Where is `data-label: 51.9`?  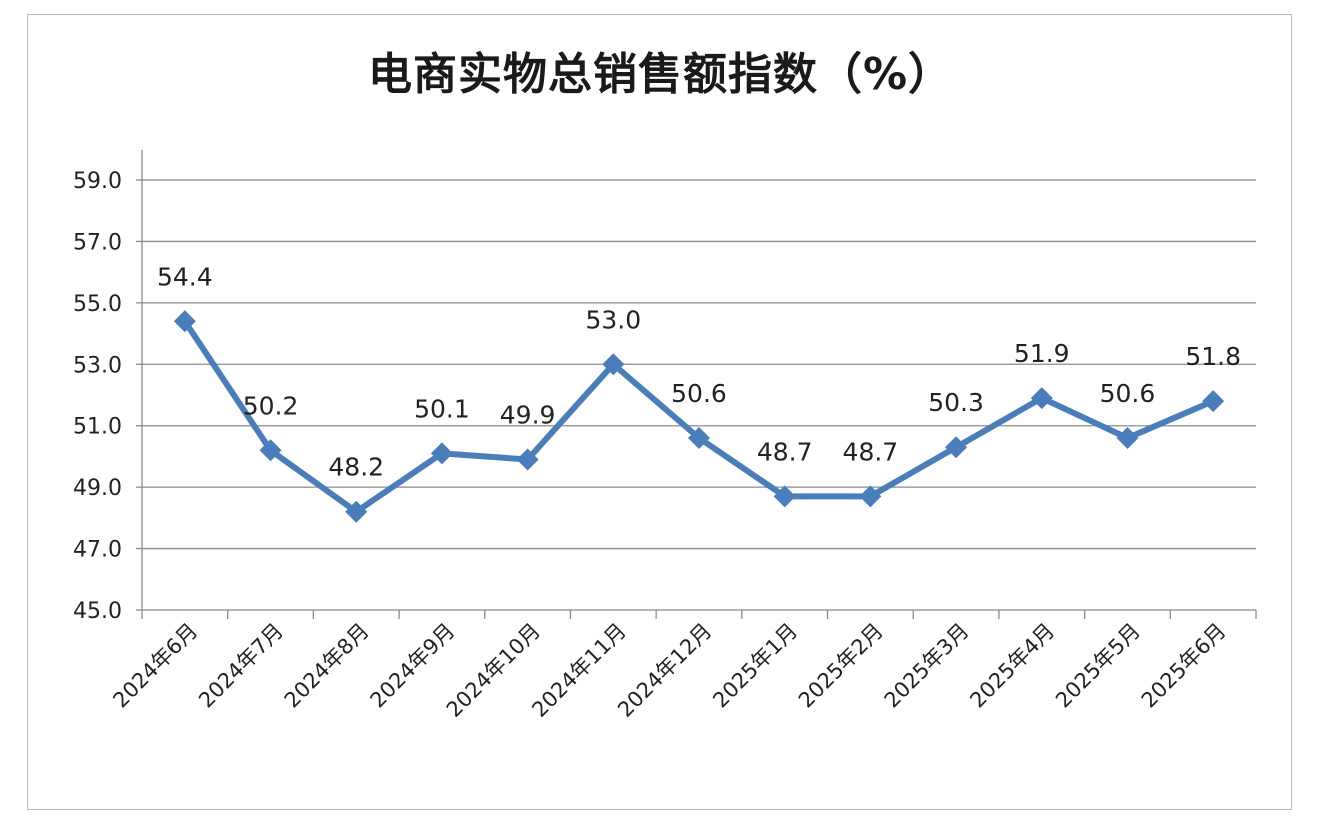
data-label: 51.9 is located at coordinates (1042, 353).